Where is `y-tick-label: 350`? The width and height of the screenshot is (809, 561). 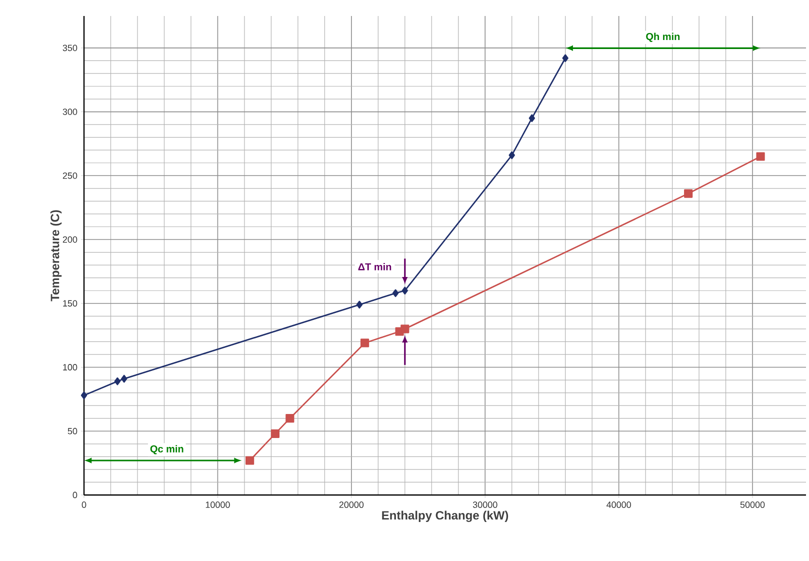 y-tick-label: 350 is located at coordinates (70, 48).